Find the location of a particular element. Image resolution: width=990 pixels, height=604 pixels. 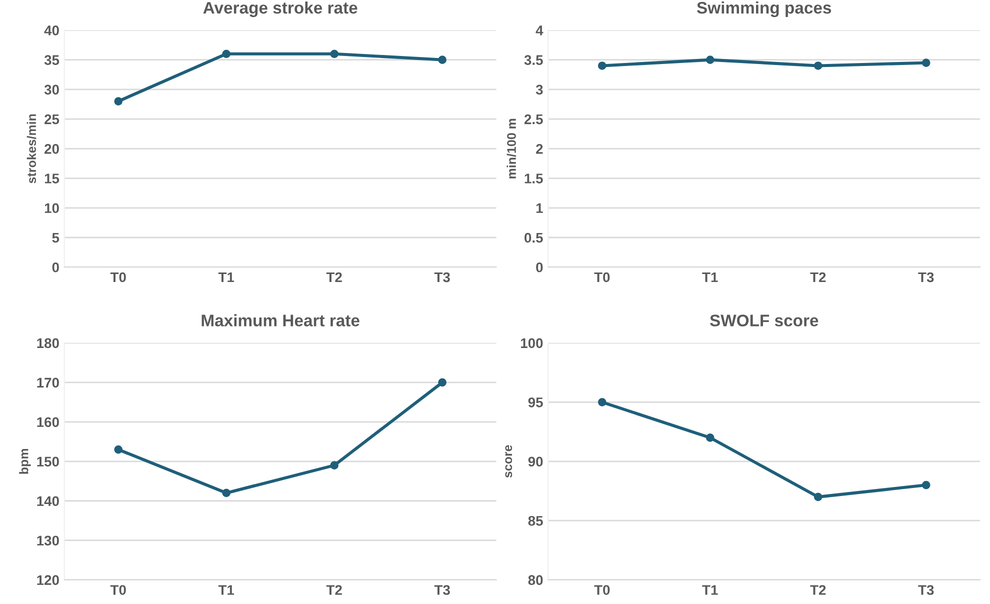

y-tick-label: 90 is located at coordinates (535, 461).